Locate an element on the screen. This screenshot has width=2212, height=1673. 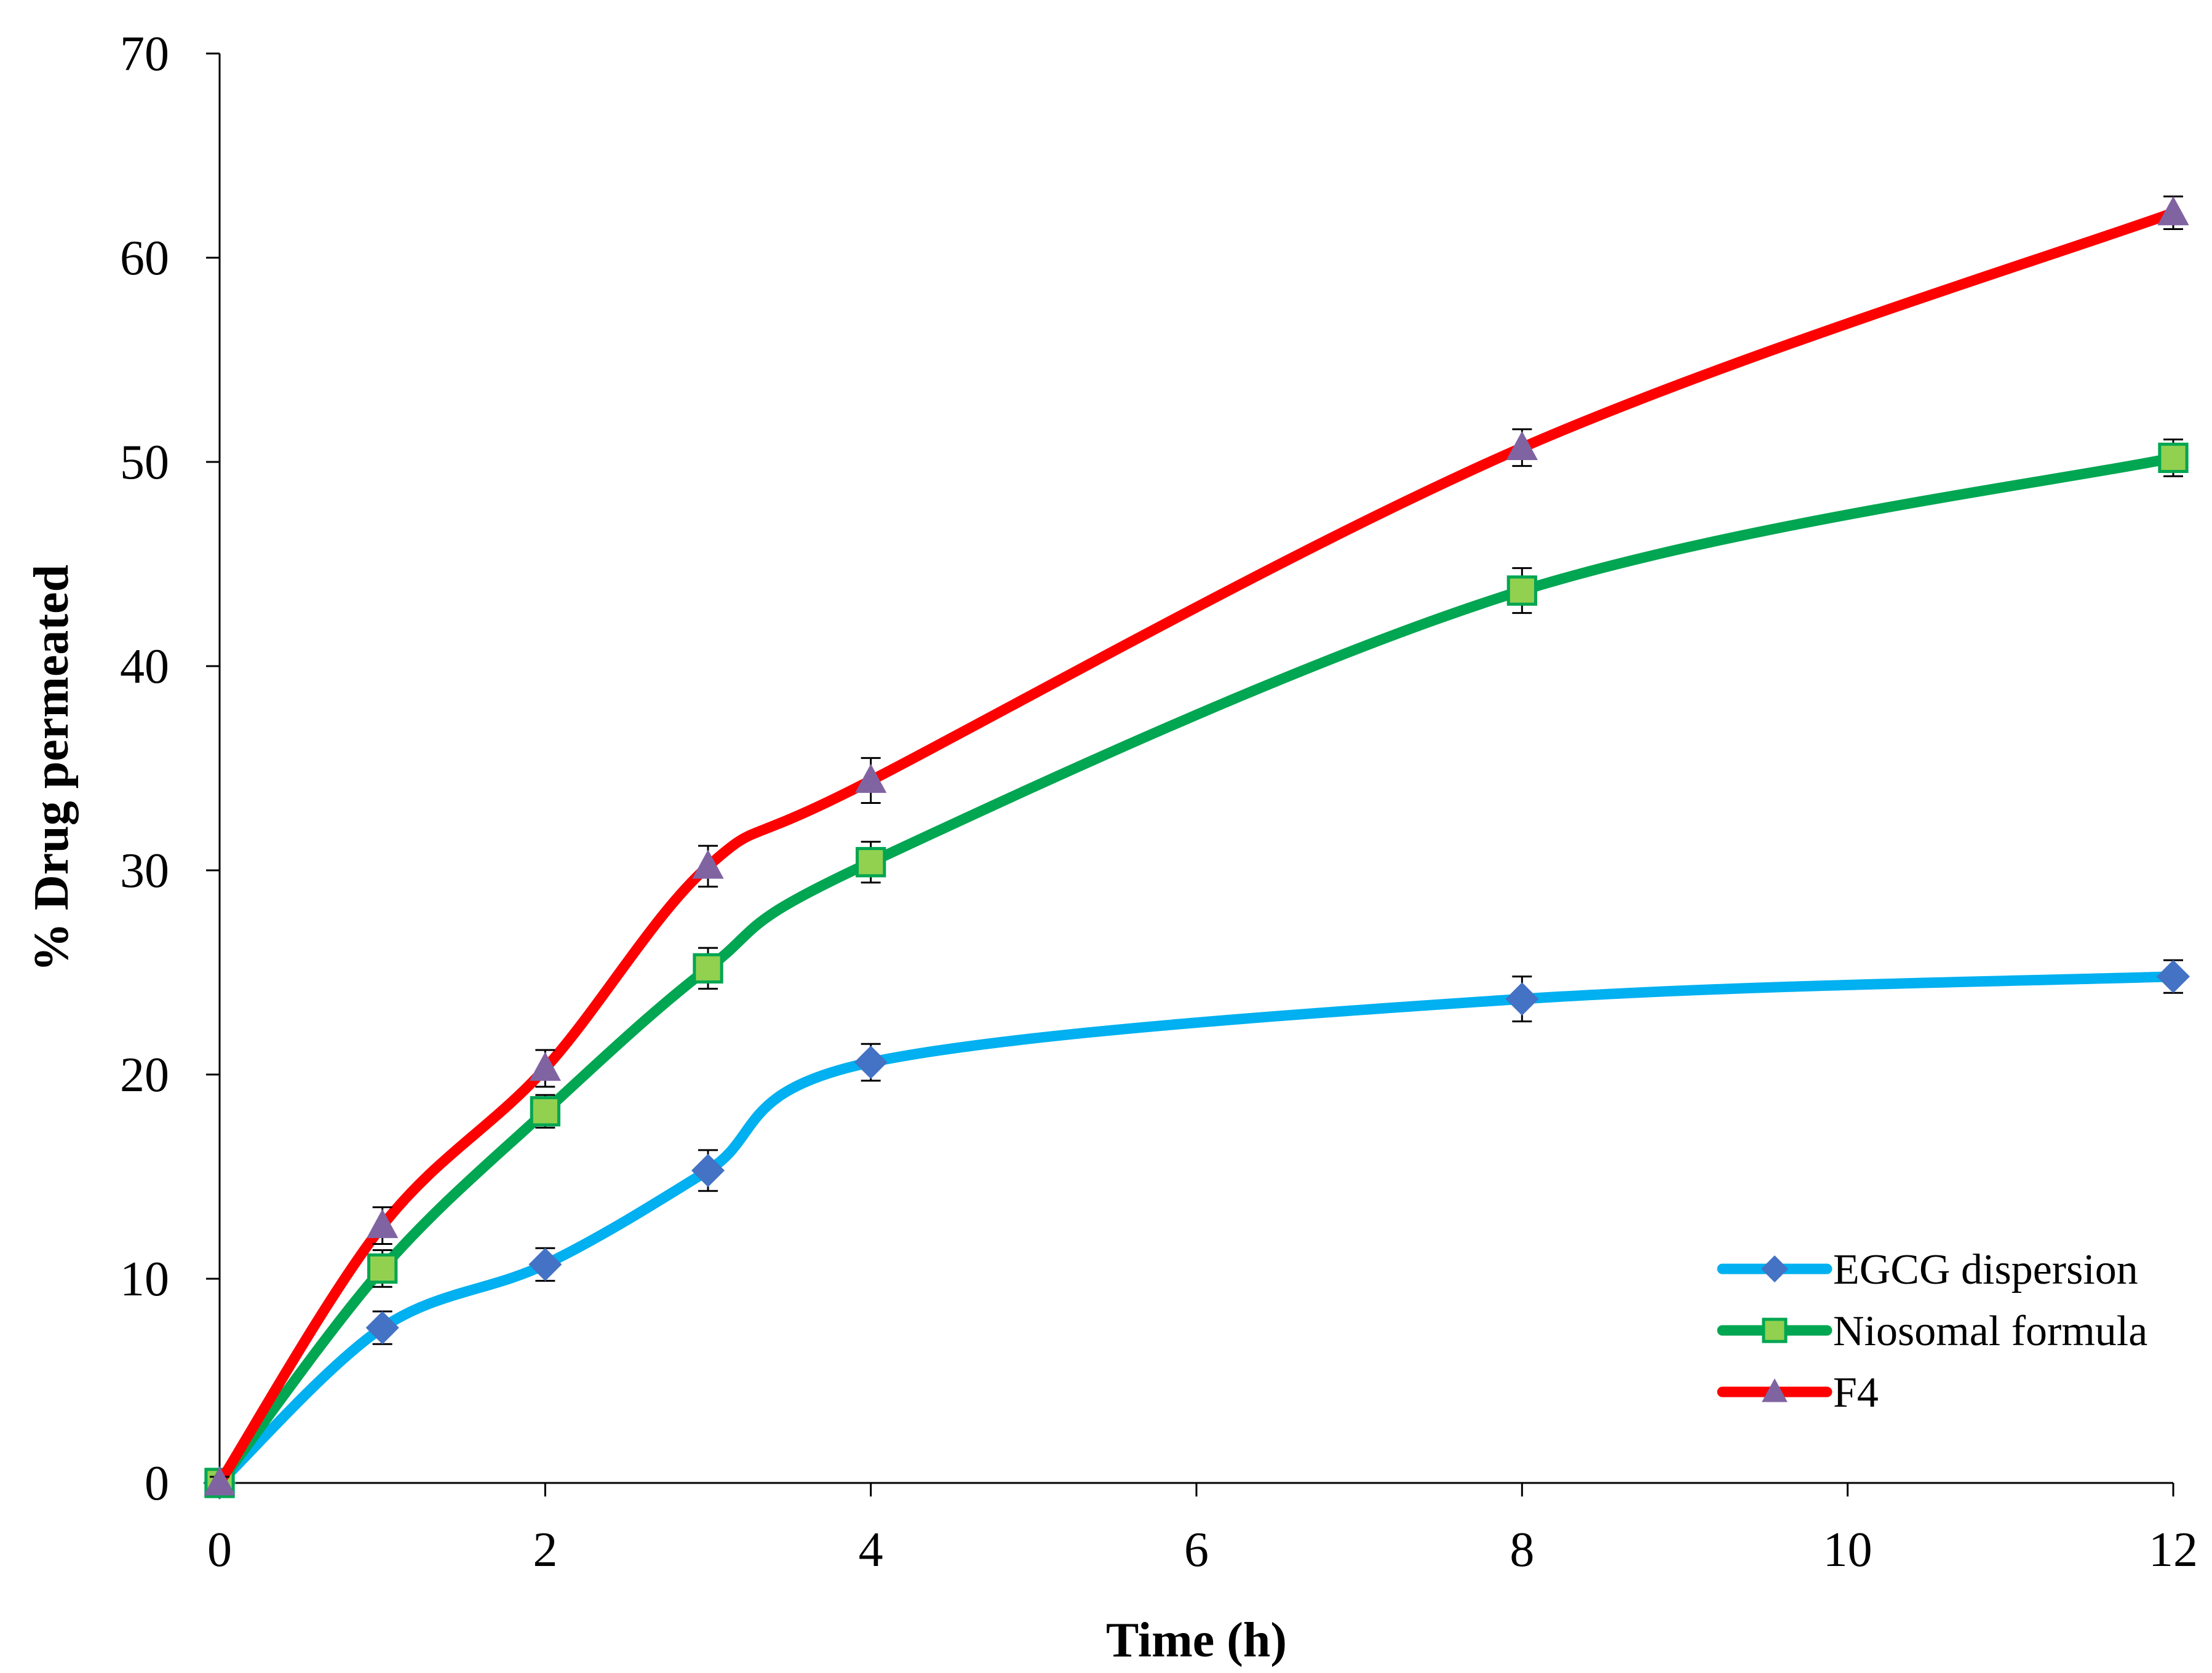
x-axis-title: Time (h) is located at coordinates (1197, 1640).